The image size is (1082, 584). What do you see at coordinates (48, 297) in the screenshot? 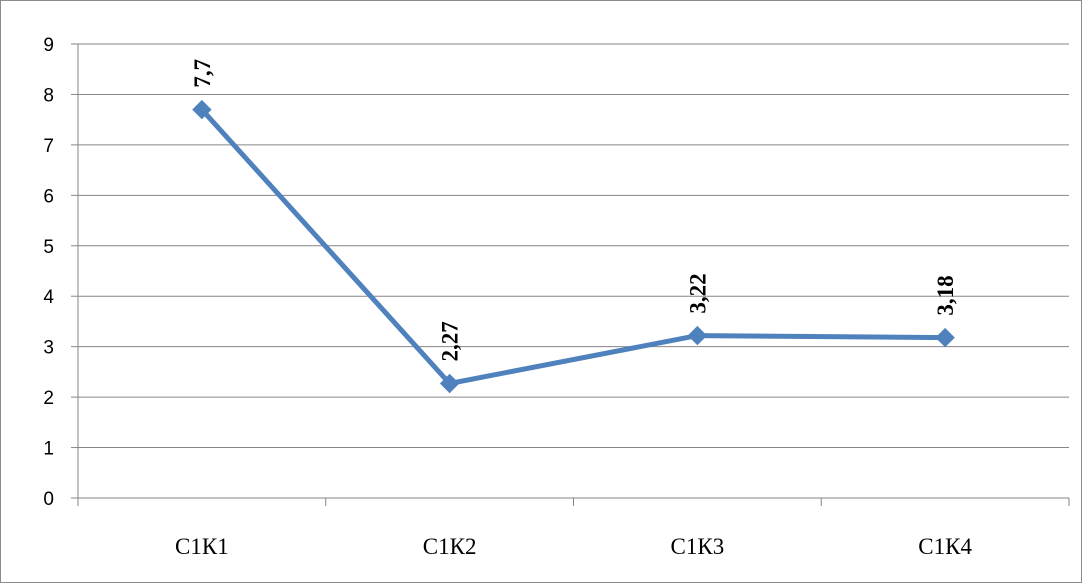
I see `y-tick-label-4: 4` at bounding box center [48, 297].